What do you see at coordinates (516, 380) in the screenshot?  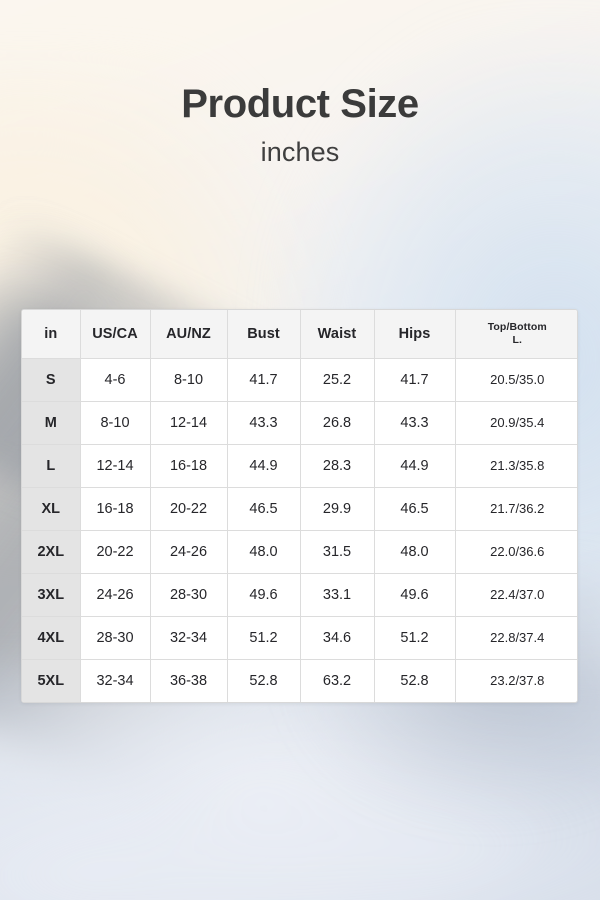 I see `cell-top-bottom-length: 20.5/35.0` at bounding box center [516, 380].